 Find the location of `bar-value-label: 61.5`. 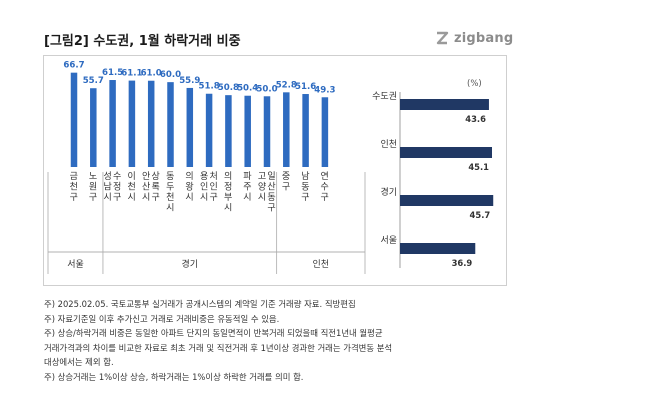

bar-value-label: 61.5 is located at coordinates (112, 73).